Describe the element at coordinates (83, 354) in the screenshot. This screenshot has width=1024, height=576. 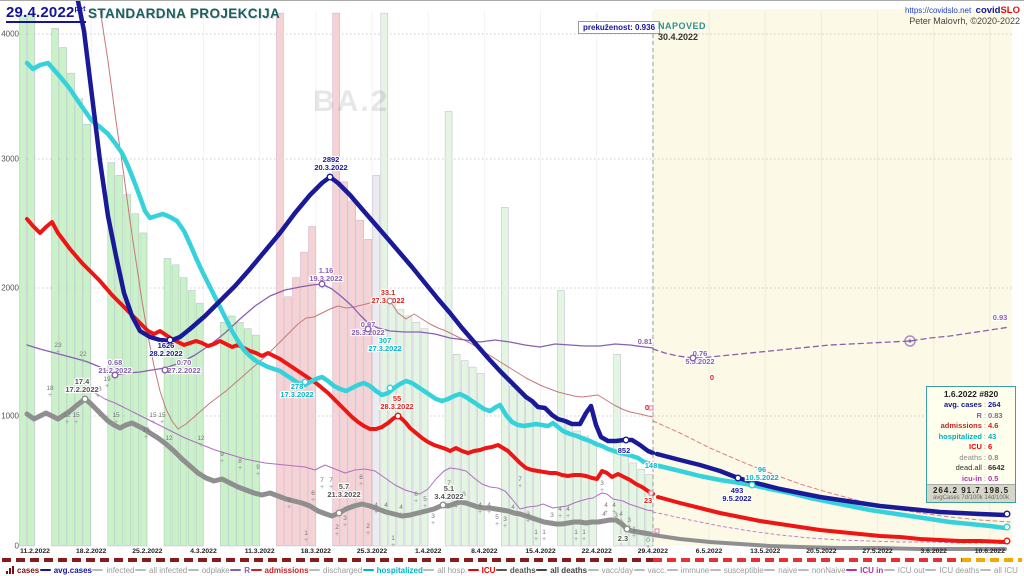
I see `data-point-label: 22` at that location.